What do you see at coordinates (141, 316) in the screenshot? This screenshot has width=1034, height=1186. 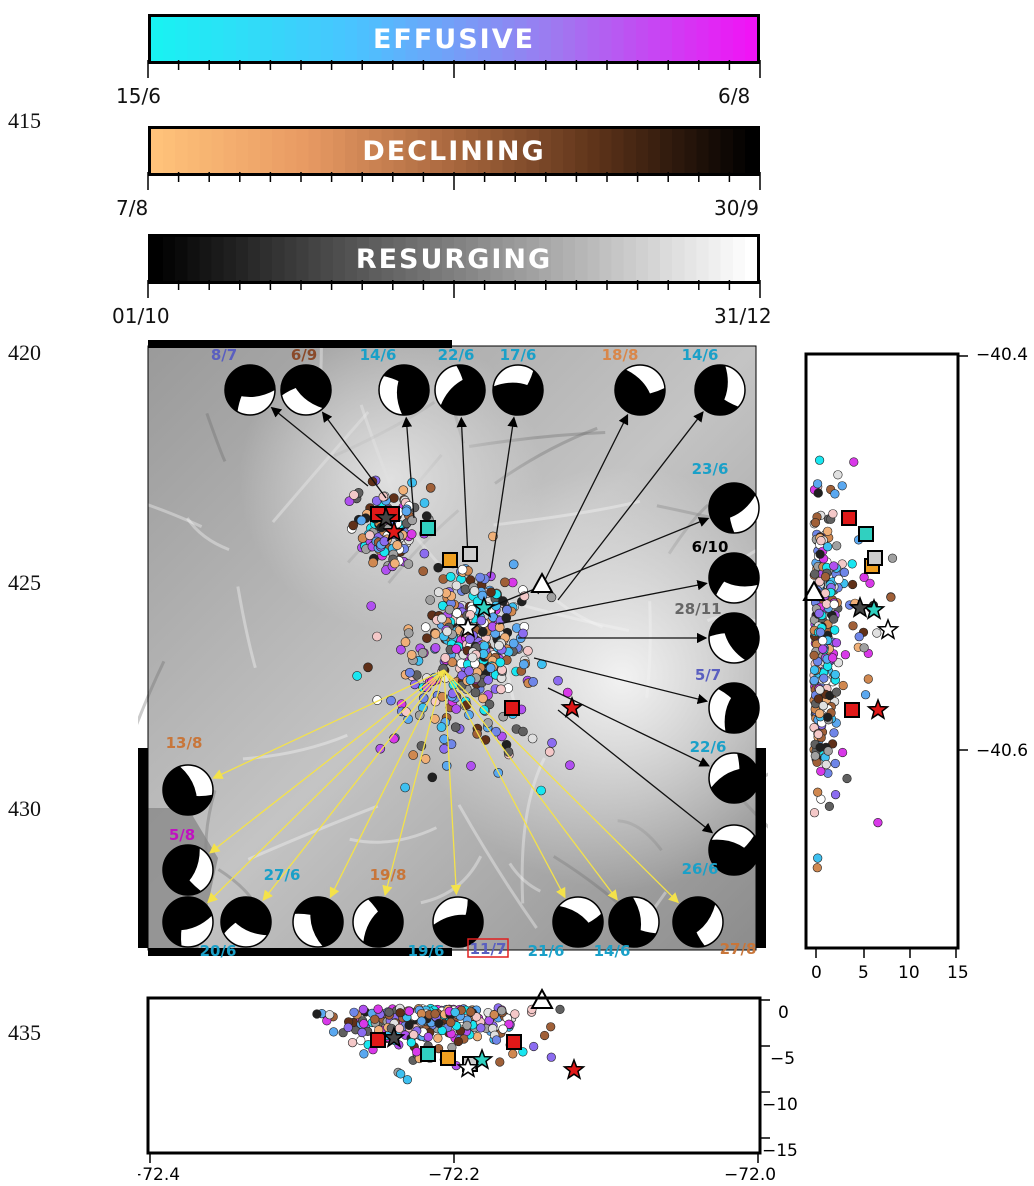 I see `resurging-start-label: 01/10` at bounding box center [141, 316].